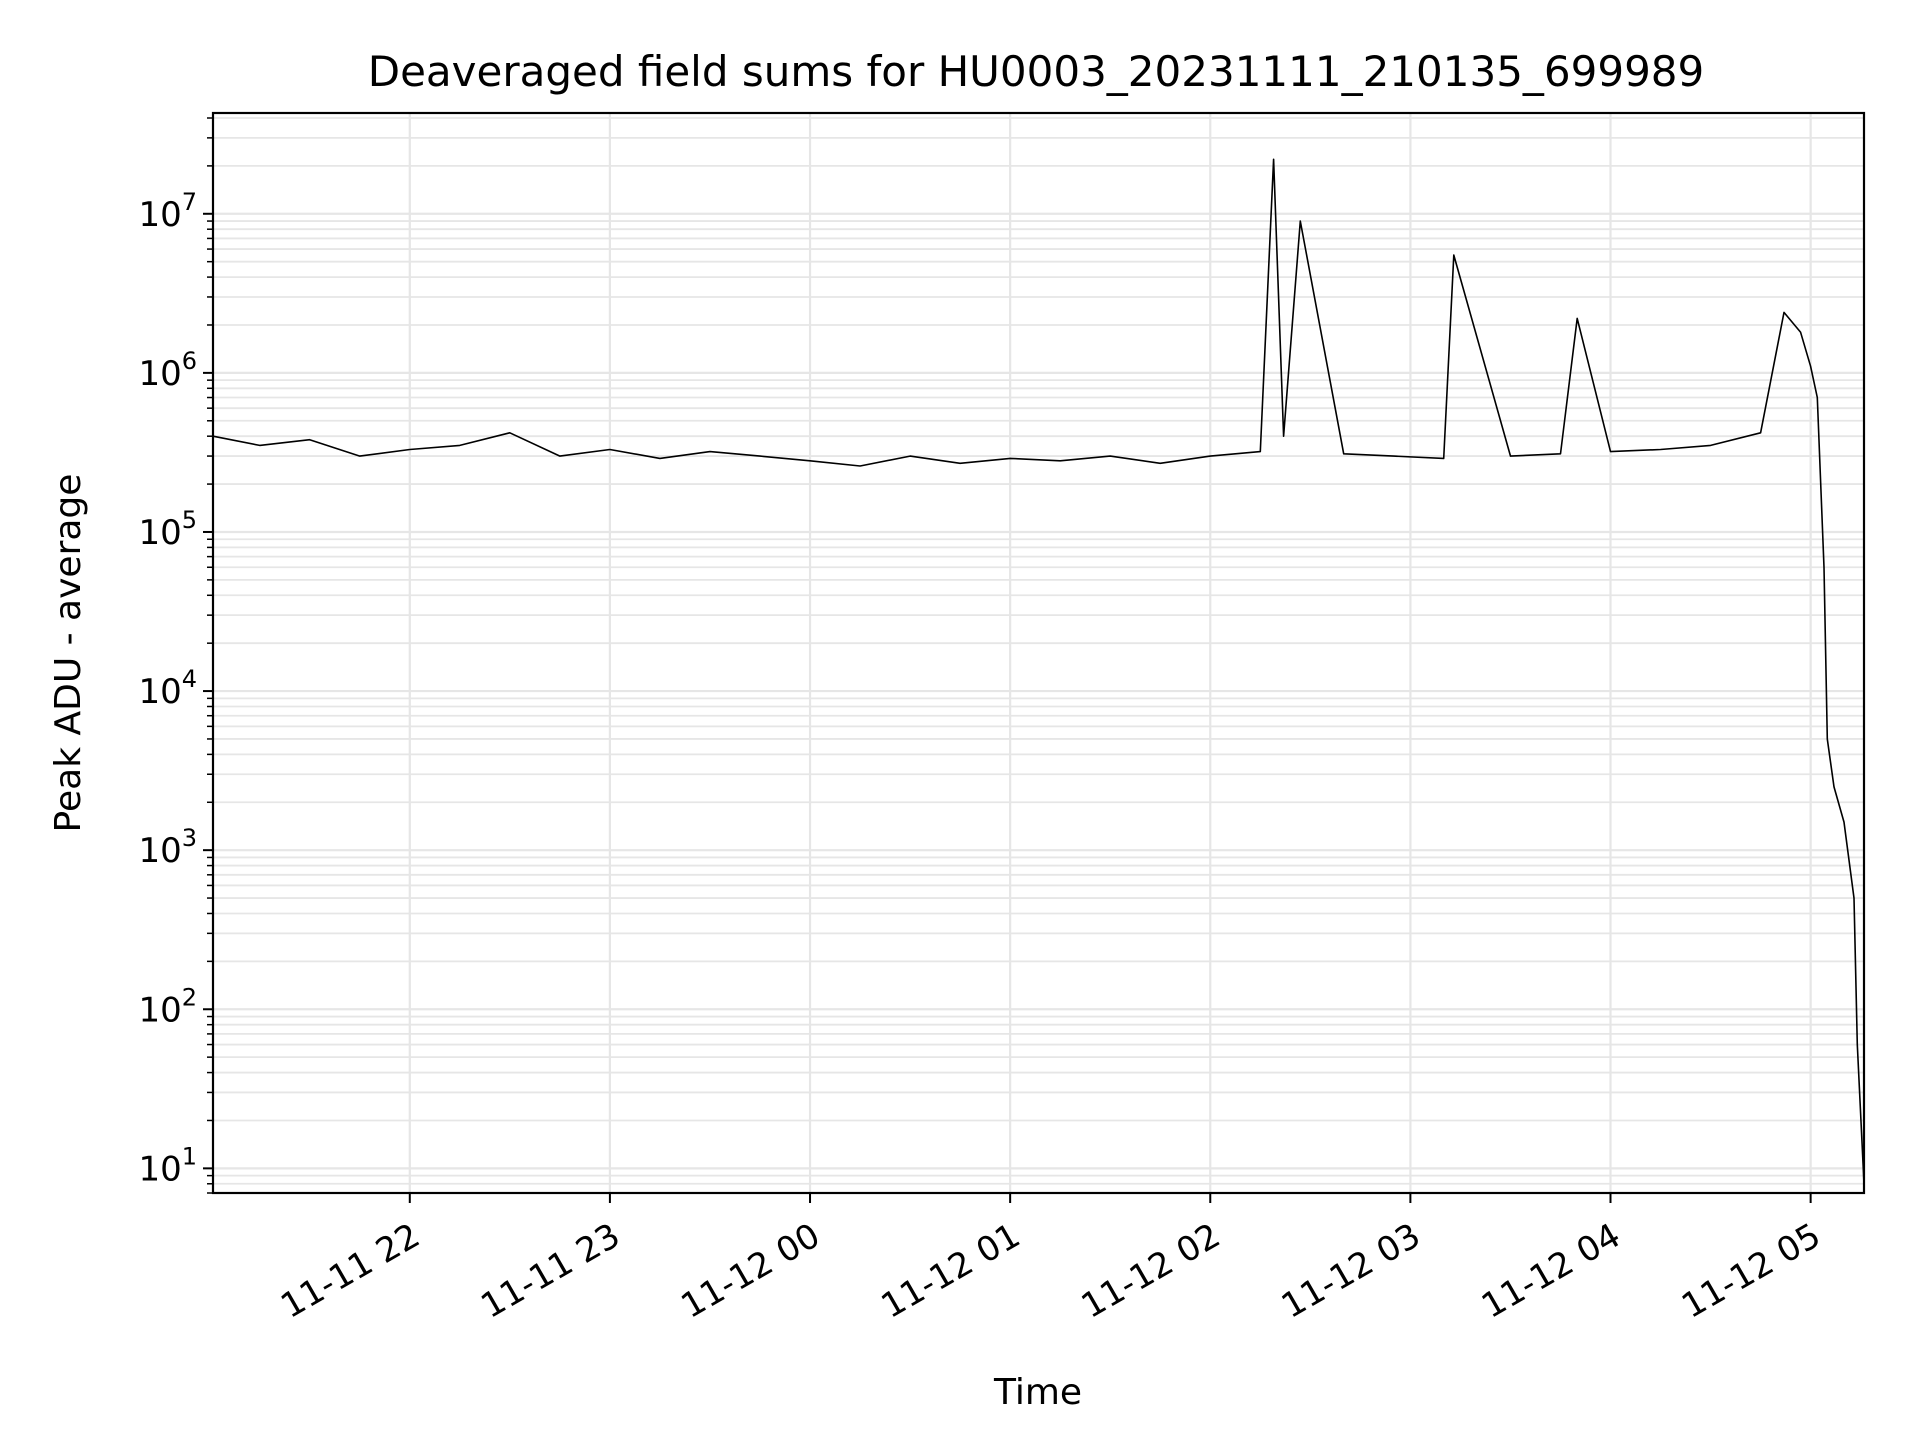  I want to click on y-tick-label: 10¹, so click(167, 1165).